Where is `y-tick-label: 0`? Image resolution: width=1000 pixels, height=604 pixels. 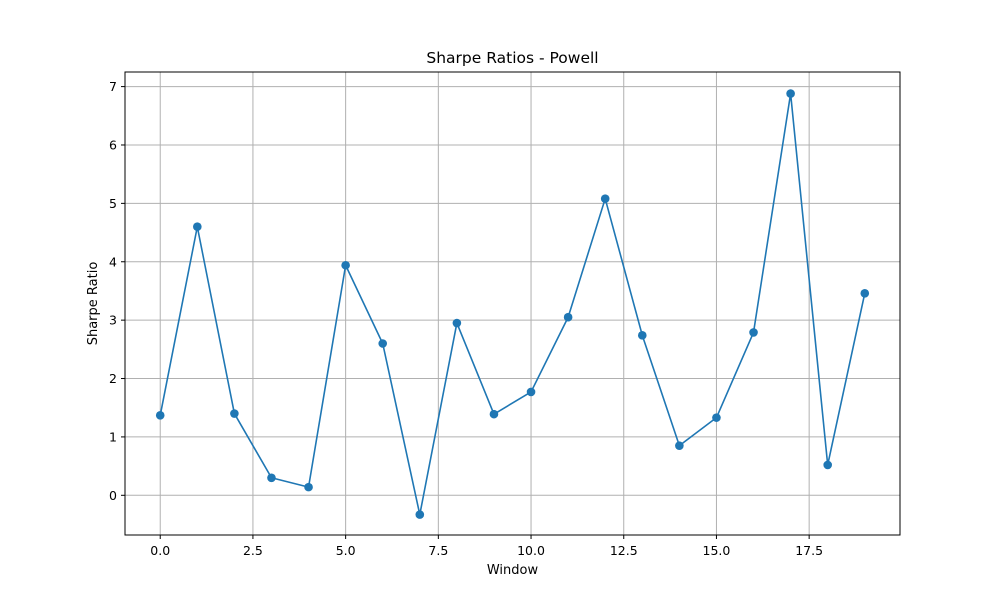 y-tick-label: 0 is located at coordinates (113, 495).